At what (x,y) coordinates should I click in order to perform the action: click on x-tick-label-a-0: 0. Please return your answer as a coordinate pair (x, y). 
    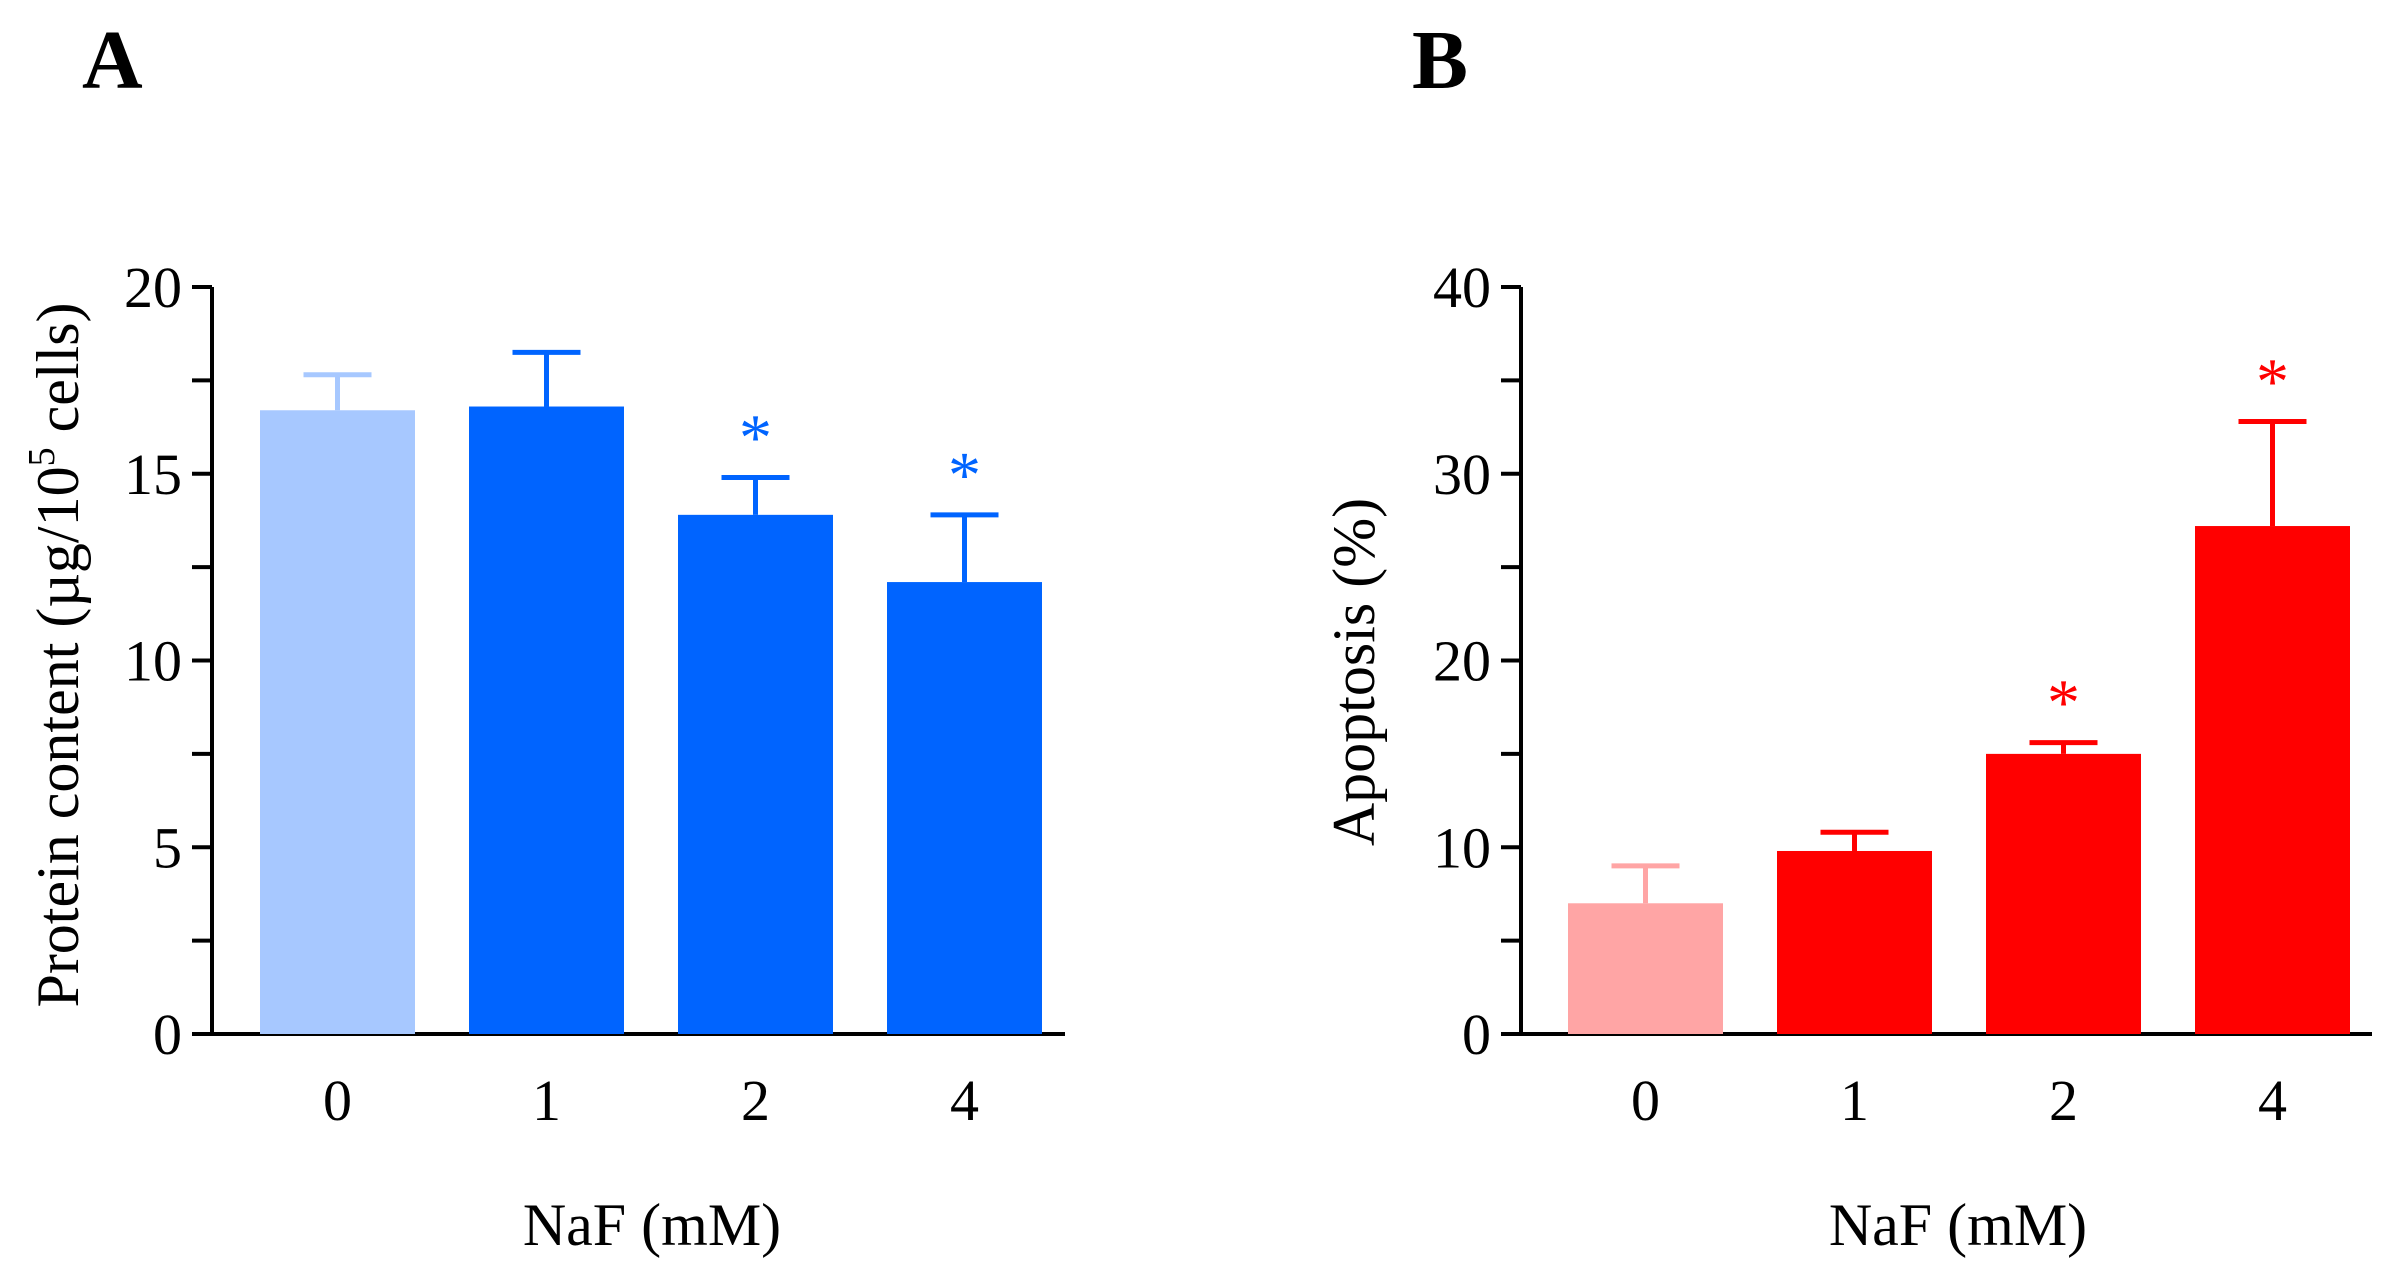
    Looking at the image, I should click on (337, 1100).